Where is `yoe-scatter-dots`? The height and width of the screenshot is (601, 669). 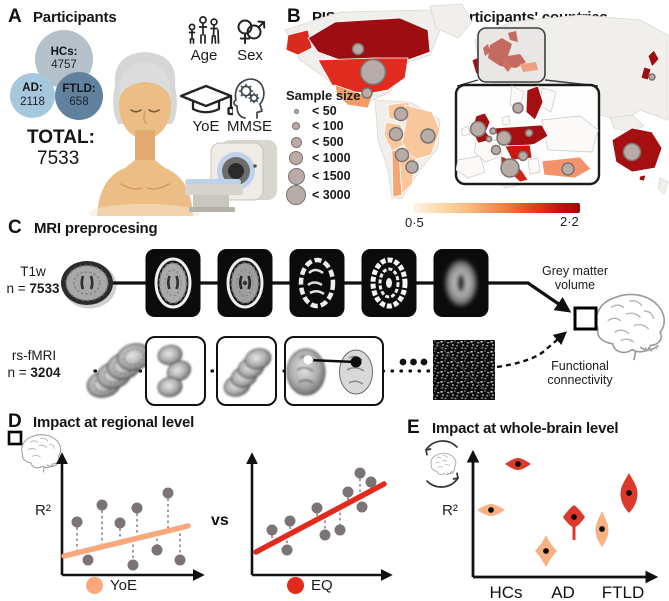 yoe-scatter-dots is located at coordinates (128, 529).